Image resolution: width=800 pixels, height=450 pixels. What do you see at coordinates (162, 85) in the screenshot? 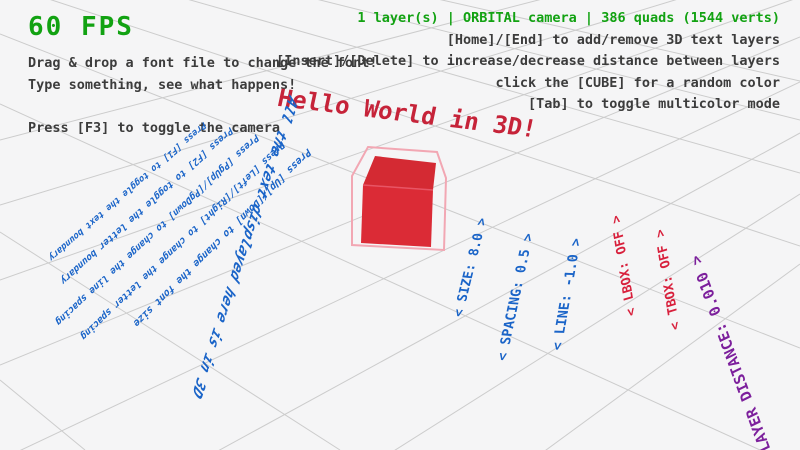
I see `type-hint: Type something, see what happens!` at bounding box center [162, 85].